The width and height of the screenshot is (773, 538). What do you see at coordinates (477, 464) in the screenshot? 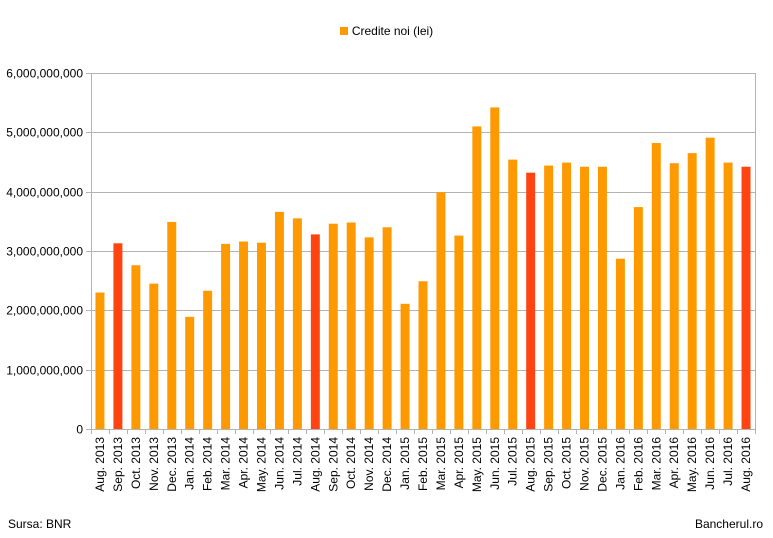
I see `x-tick-label: May. 2015` at bounding box center [477, 464].